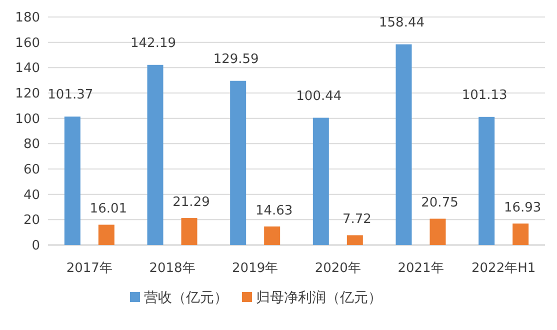 The height and width of the screenshot is (330, 557). I want to click on y-tick-label: 60, so click(31, 170).